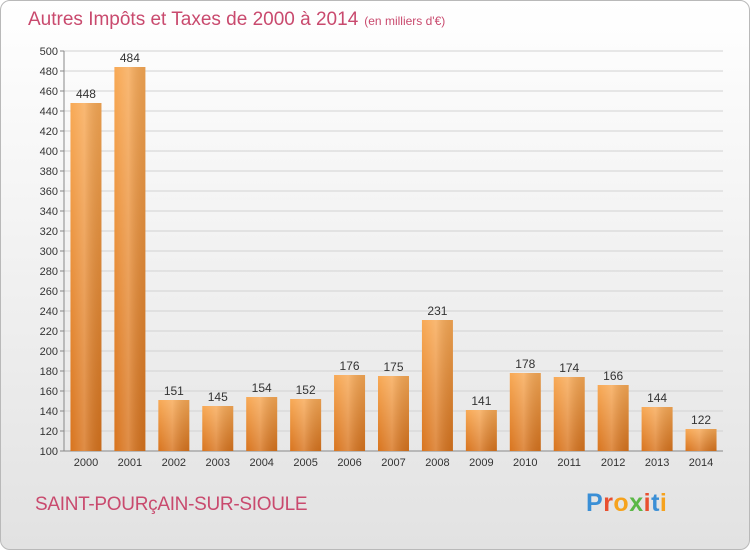  What do you see at coordinates (86, 277) in the screenshot?
I see `bar-shine-2000` at bounding box center [86, 277].